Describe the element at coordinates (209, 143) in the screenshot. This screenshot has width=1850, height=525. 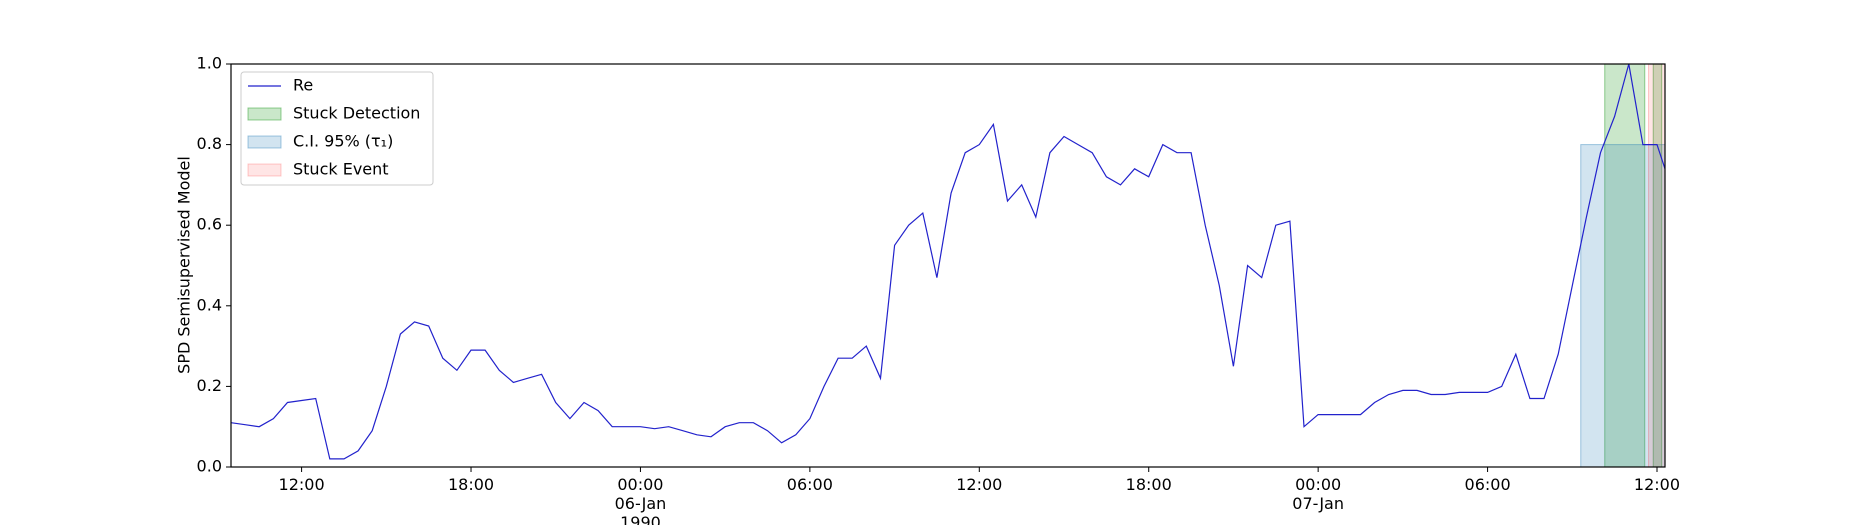
I see `y-tick-label: 0.8` at that location.